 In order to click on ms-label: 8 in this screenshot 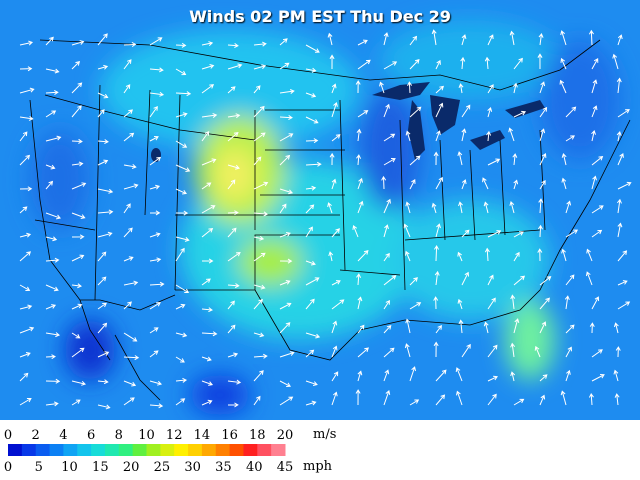, I will do `click(119, 435)`.